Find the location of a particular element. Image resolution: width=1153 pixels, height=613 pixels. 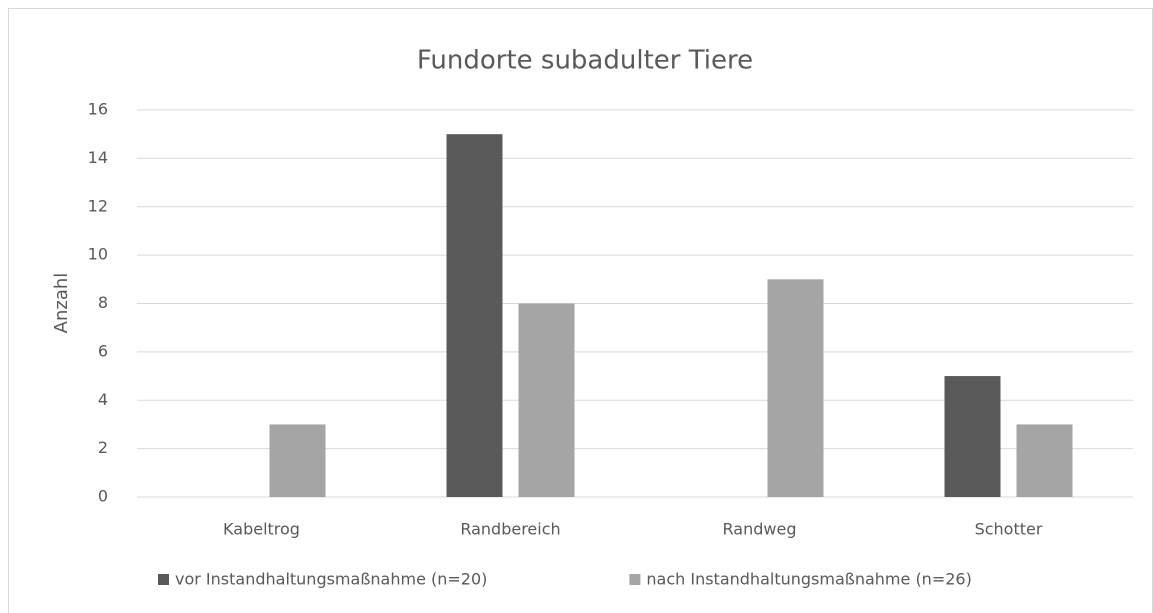

y-tick-label: 6 is located at coordinates (103, 350).